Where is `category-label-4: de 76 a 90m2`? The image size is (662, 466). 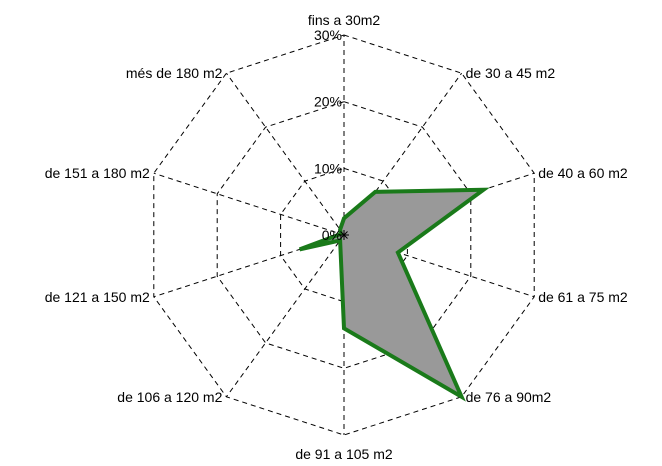 category-label-4: de 76 a 90m2 is located at coordinates (509, 397).